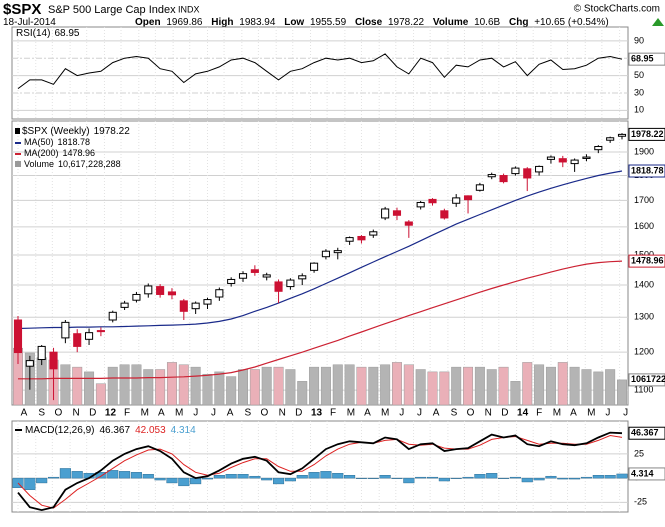  What do you see at coordinates (451, 22) in the screenshot?
I see `volume-label: Volume` at bounding box center [451, 22].